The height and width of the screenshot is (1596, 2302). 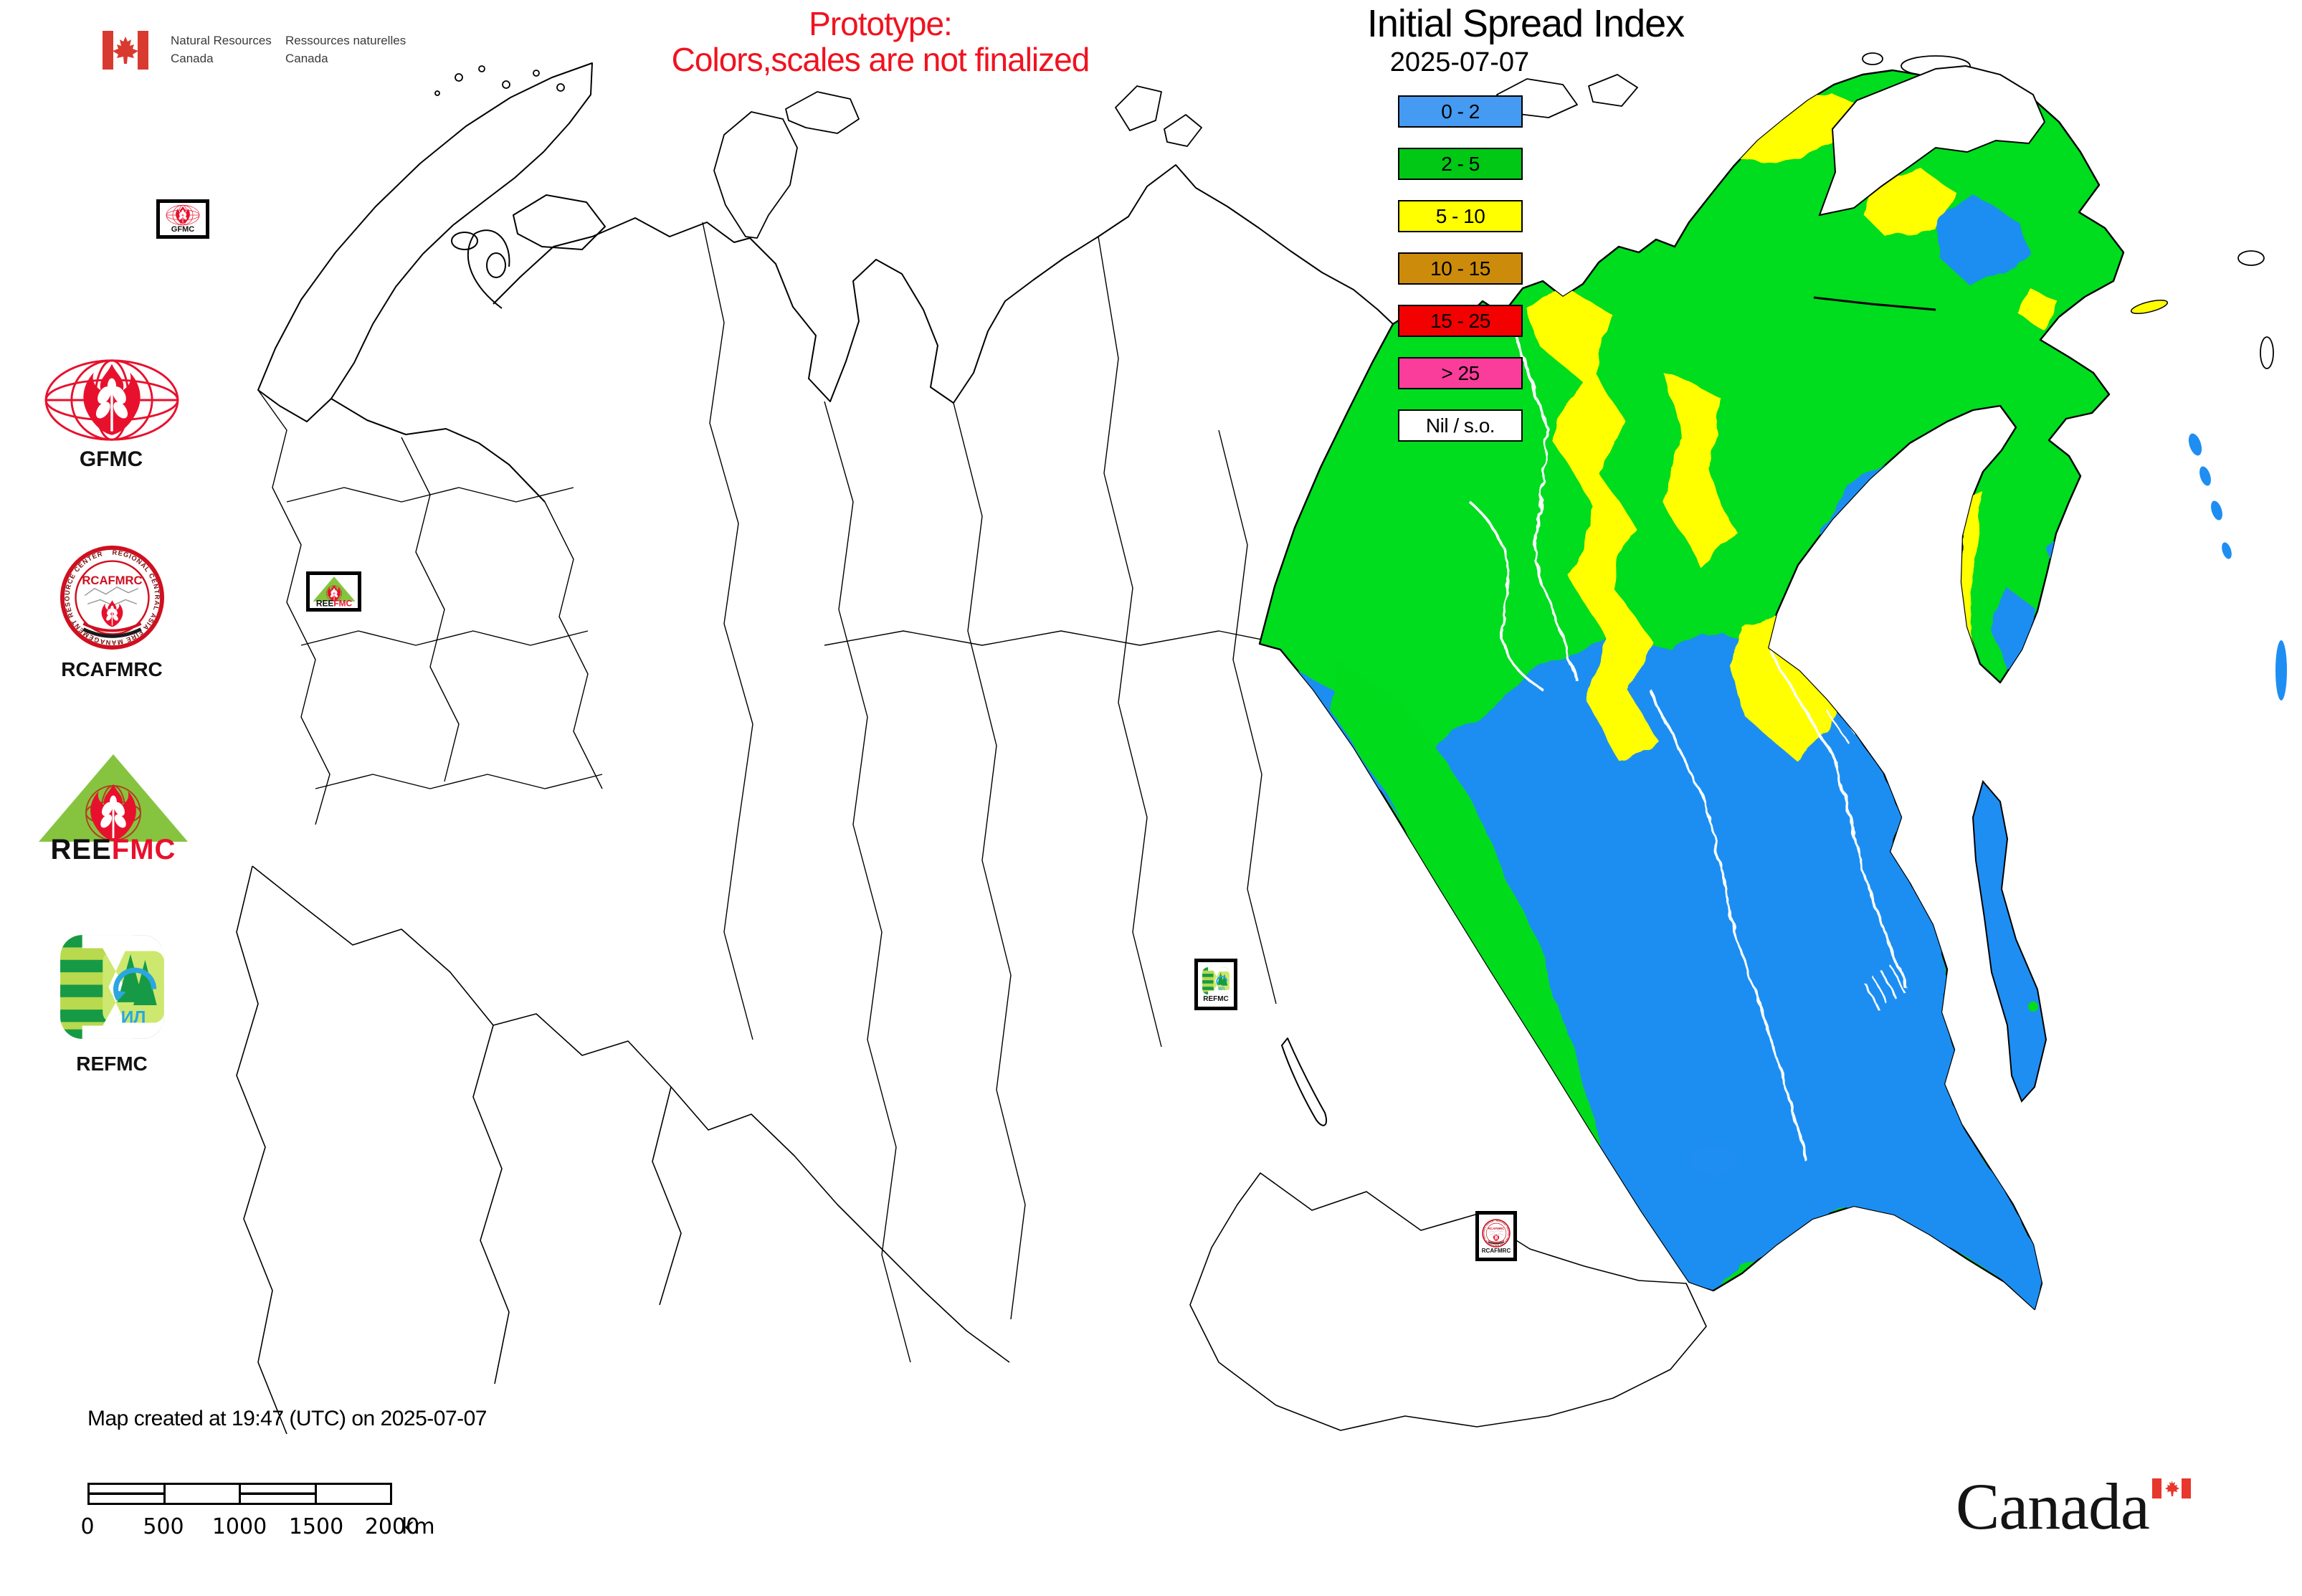 I want to click on page-title: Initial Spread Index, so click(x=1526, y=23).